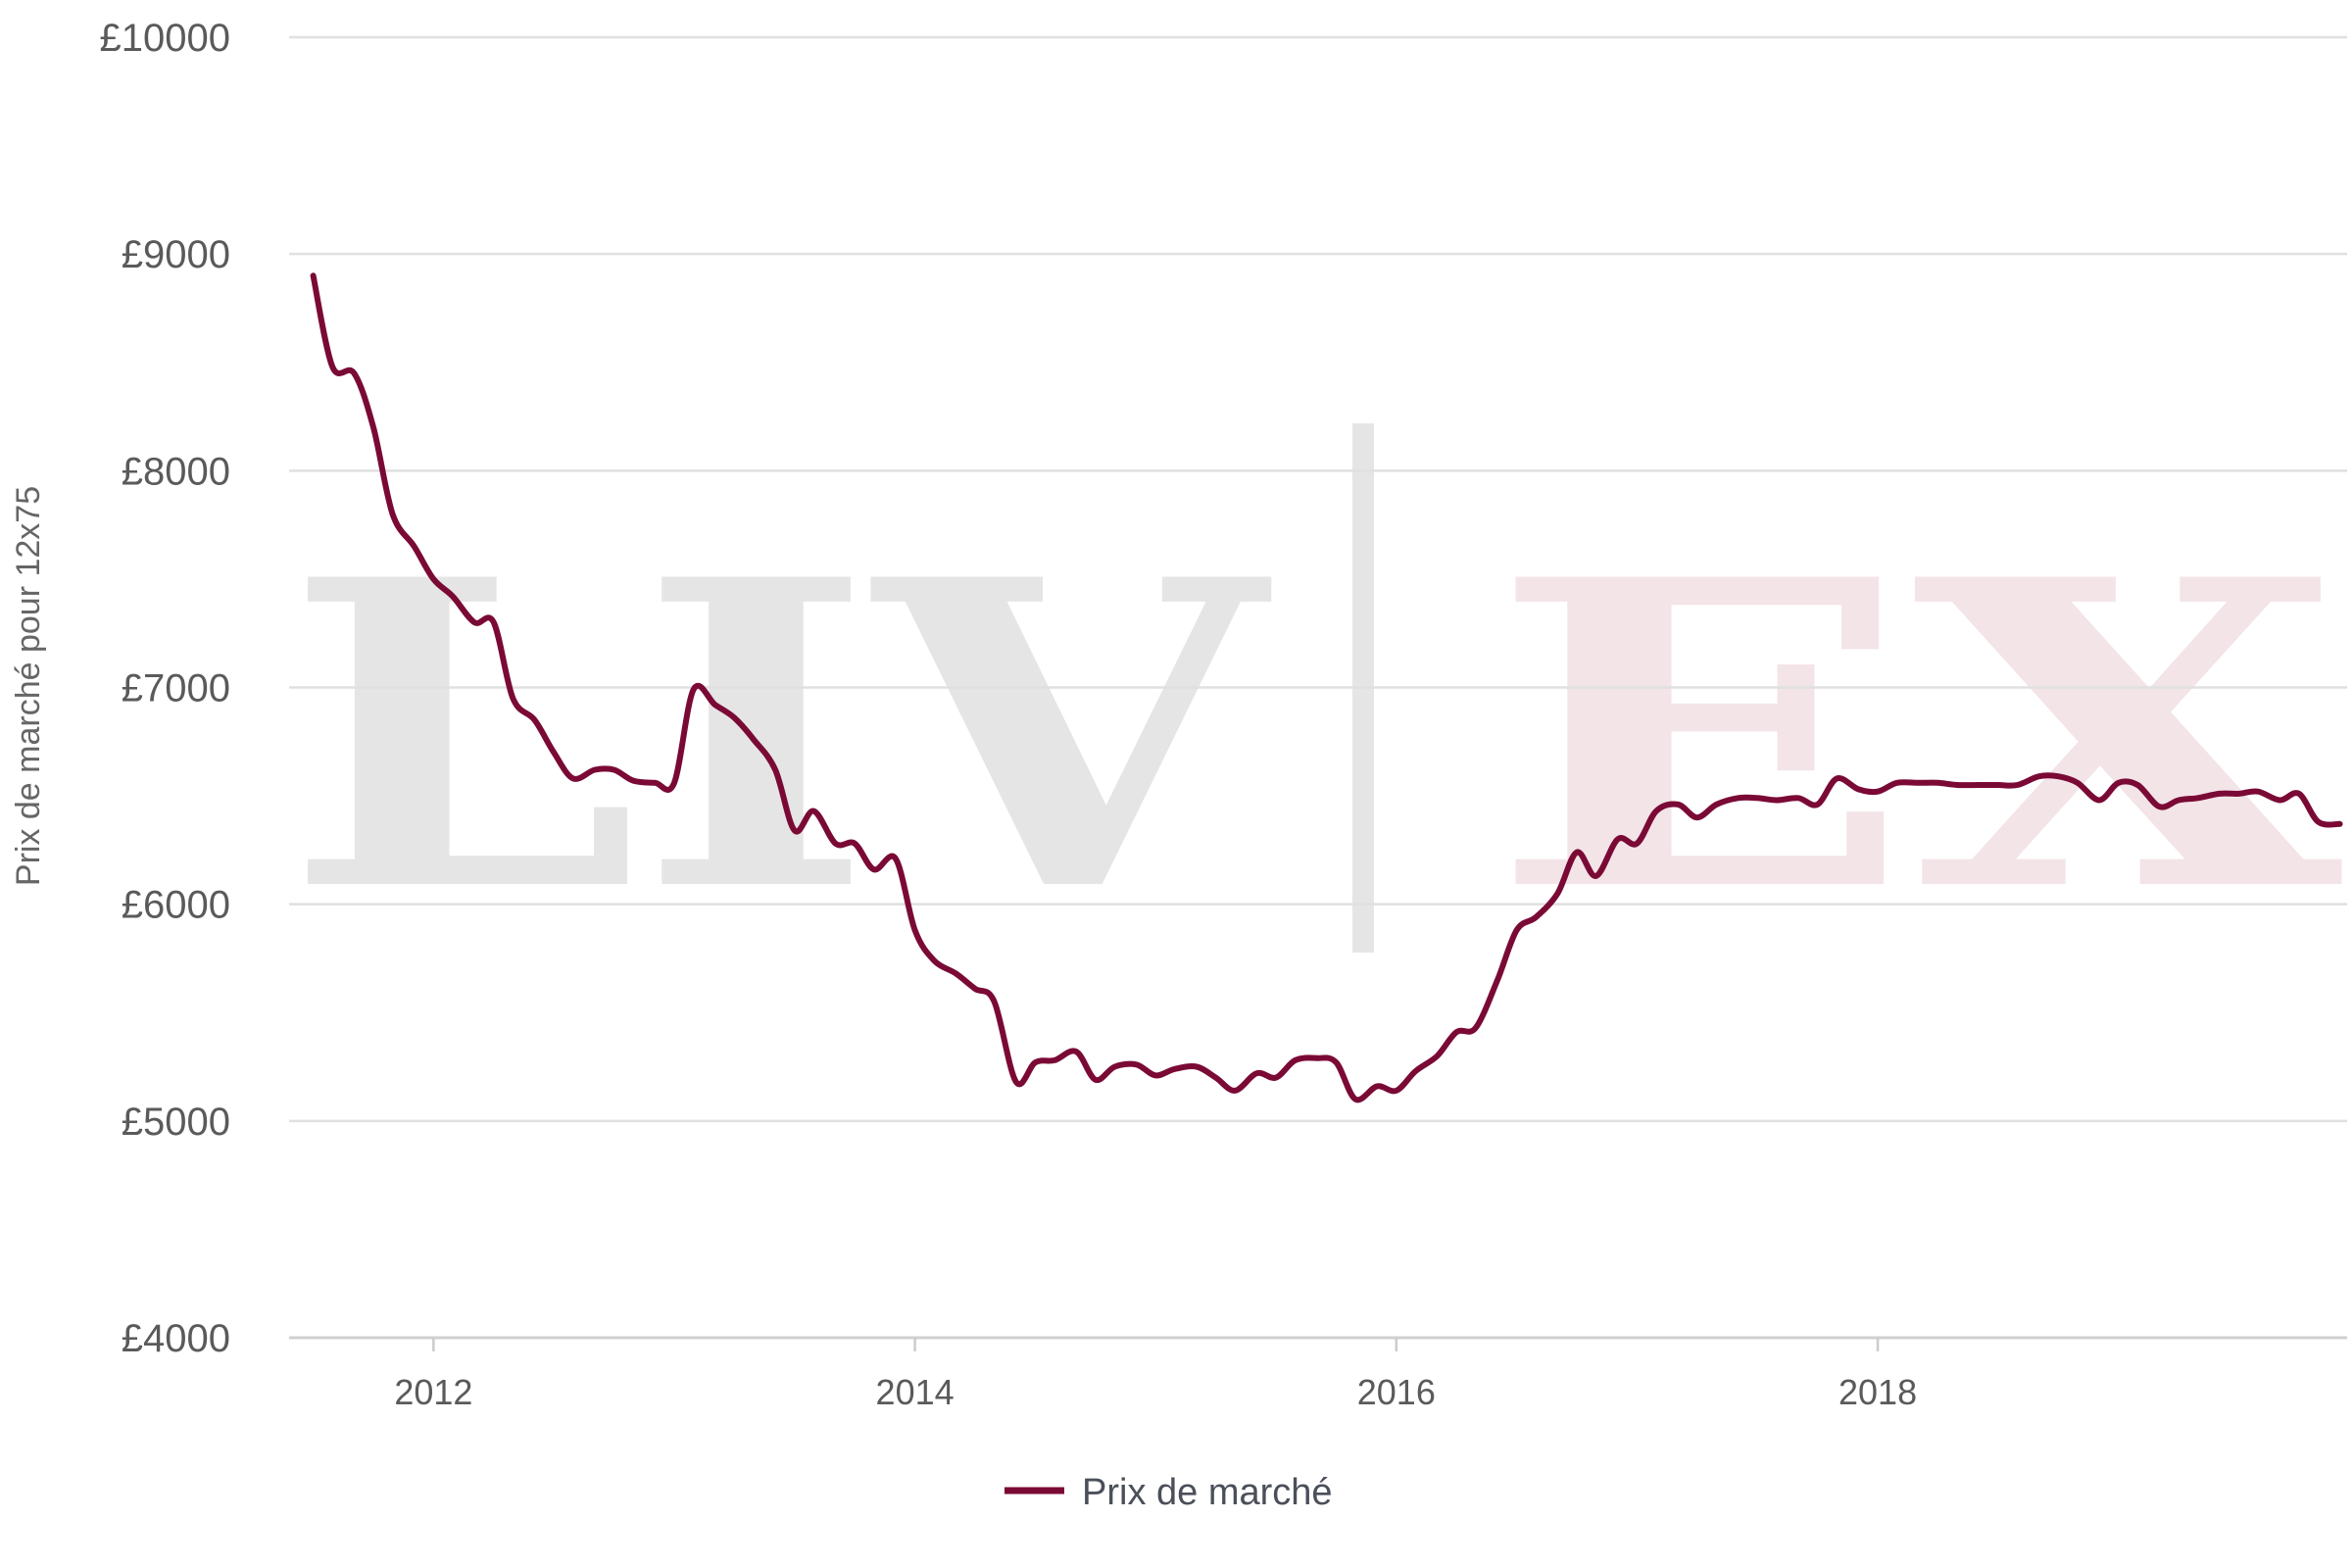 The image size is (2352, 1568). I want to click on watermark-right: EX, so click(1917, 736).